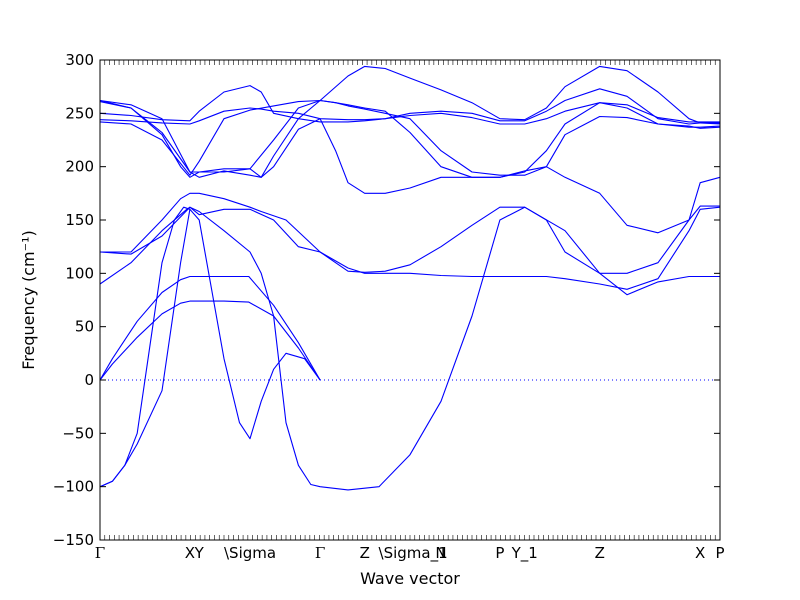 The height and width of the screenshot is (600, 800). I want to click on x-tick-label: \Sigma, so click(250, 553).